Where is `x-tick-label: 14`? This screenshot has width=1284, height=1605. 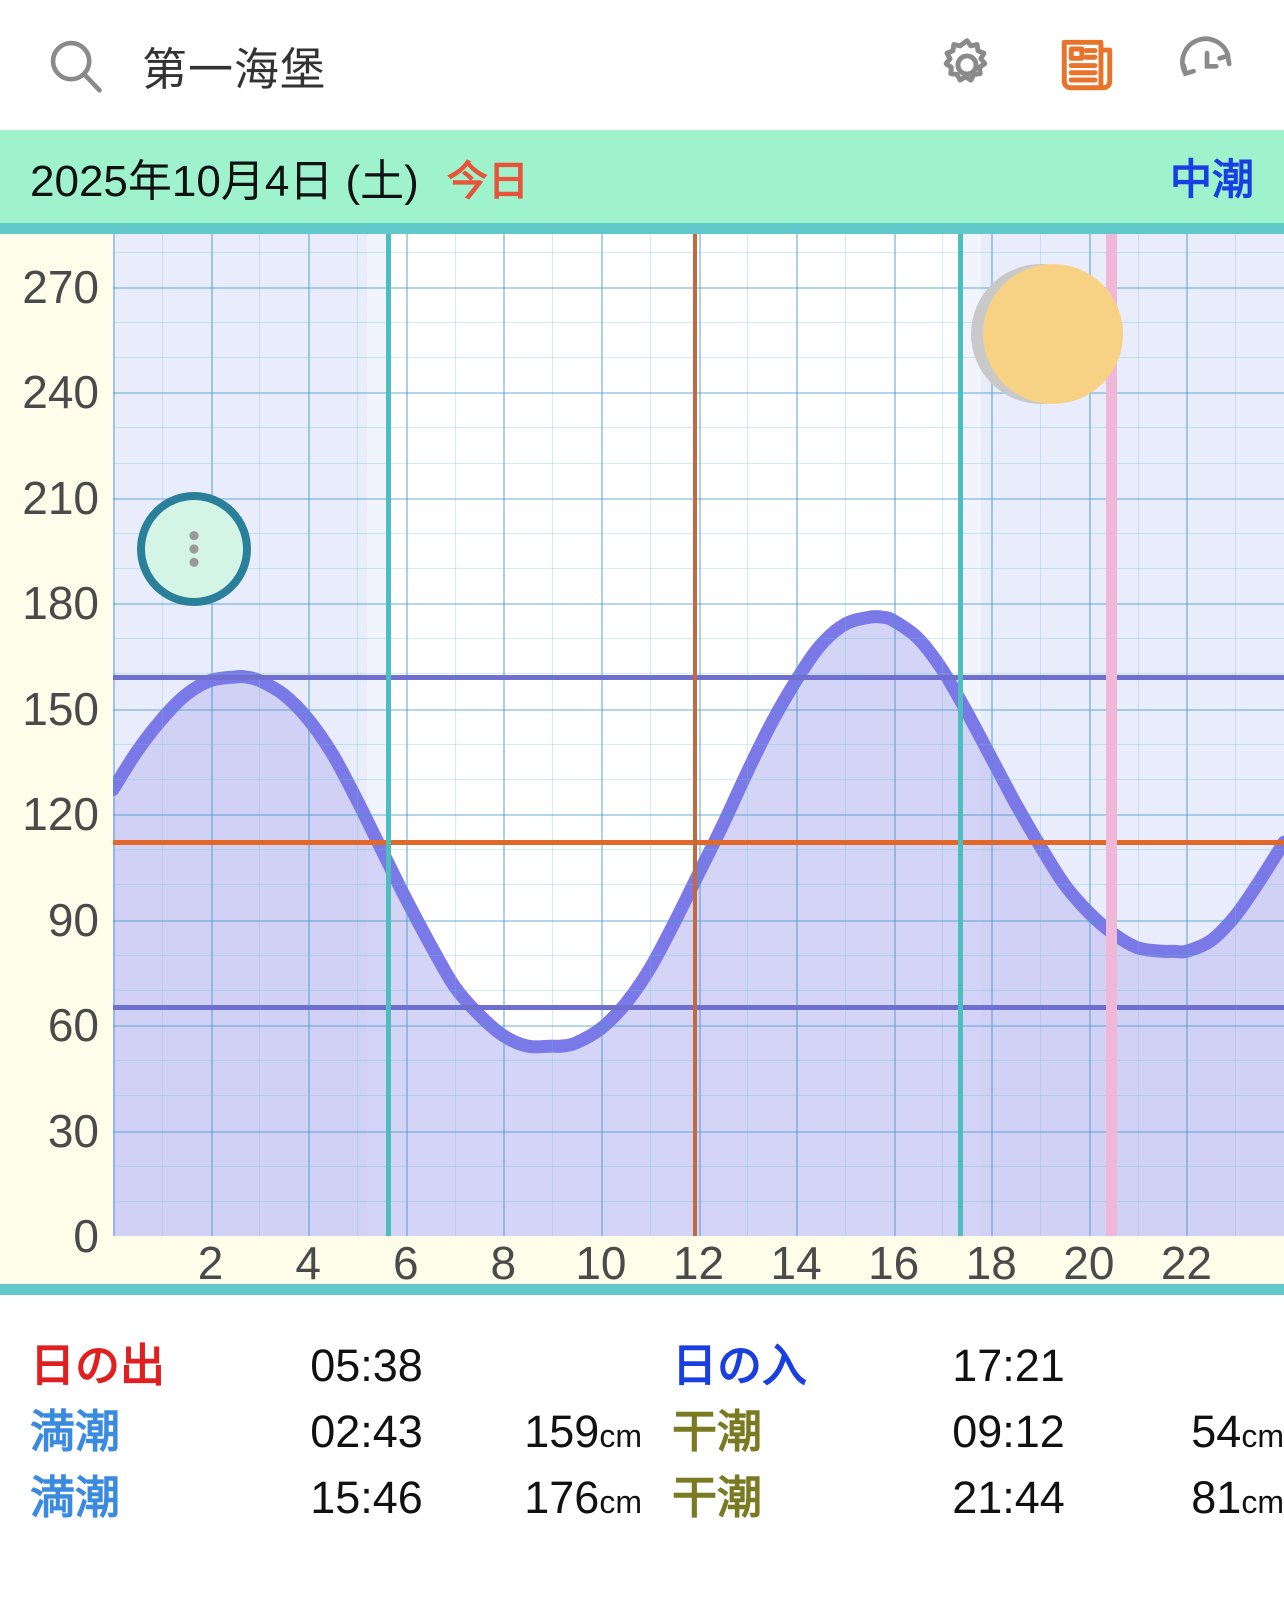
x-tick-label: 14 is located at coordinates (796, 1260).